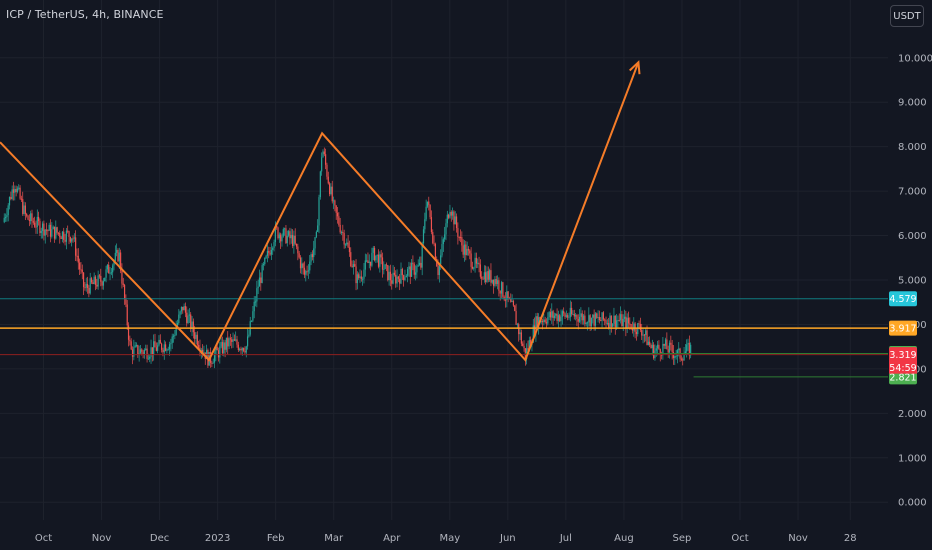 Image resolution: width=932 pixels, height=550 pixels. What do you see at coordinates (903, 355) in the screenshot?
I see `price-label-box` at bounding box center [903, 355].